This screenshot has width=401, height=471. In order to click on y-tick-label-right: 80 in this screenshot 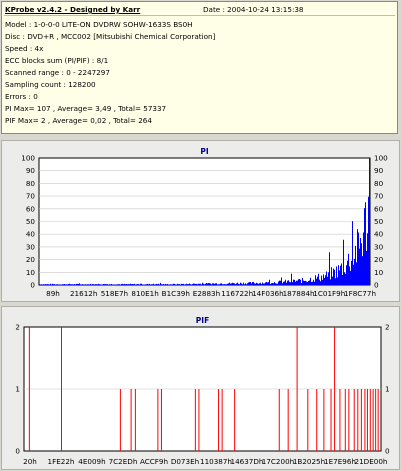, I will do `click(379, 183)`.